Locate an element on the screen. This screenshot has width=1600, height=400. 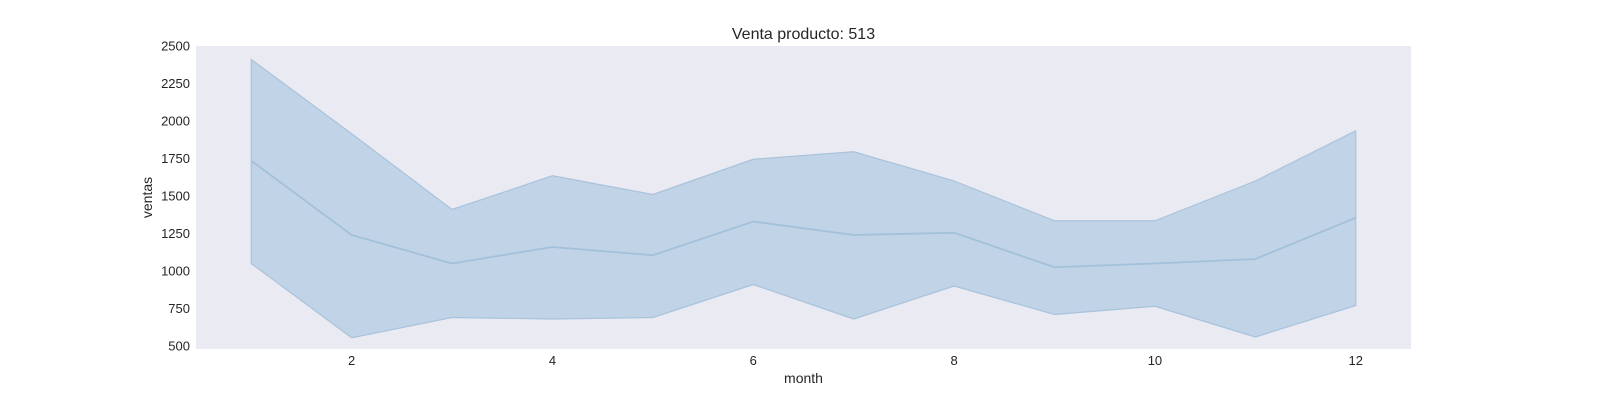
y-axis-label: ventas is located at coordinates (147, 197).